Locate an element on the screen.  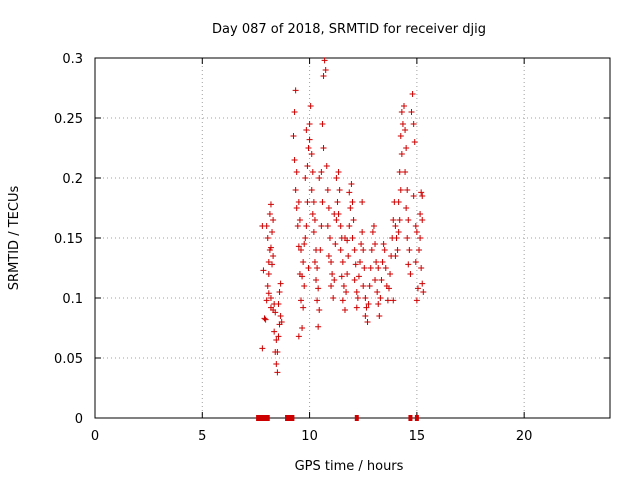
y-tick-label: 0.3 is located at coordinates (72, 59).